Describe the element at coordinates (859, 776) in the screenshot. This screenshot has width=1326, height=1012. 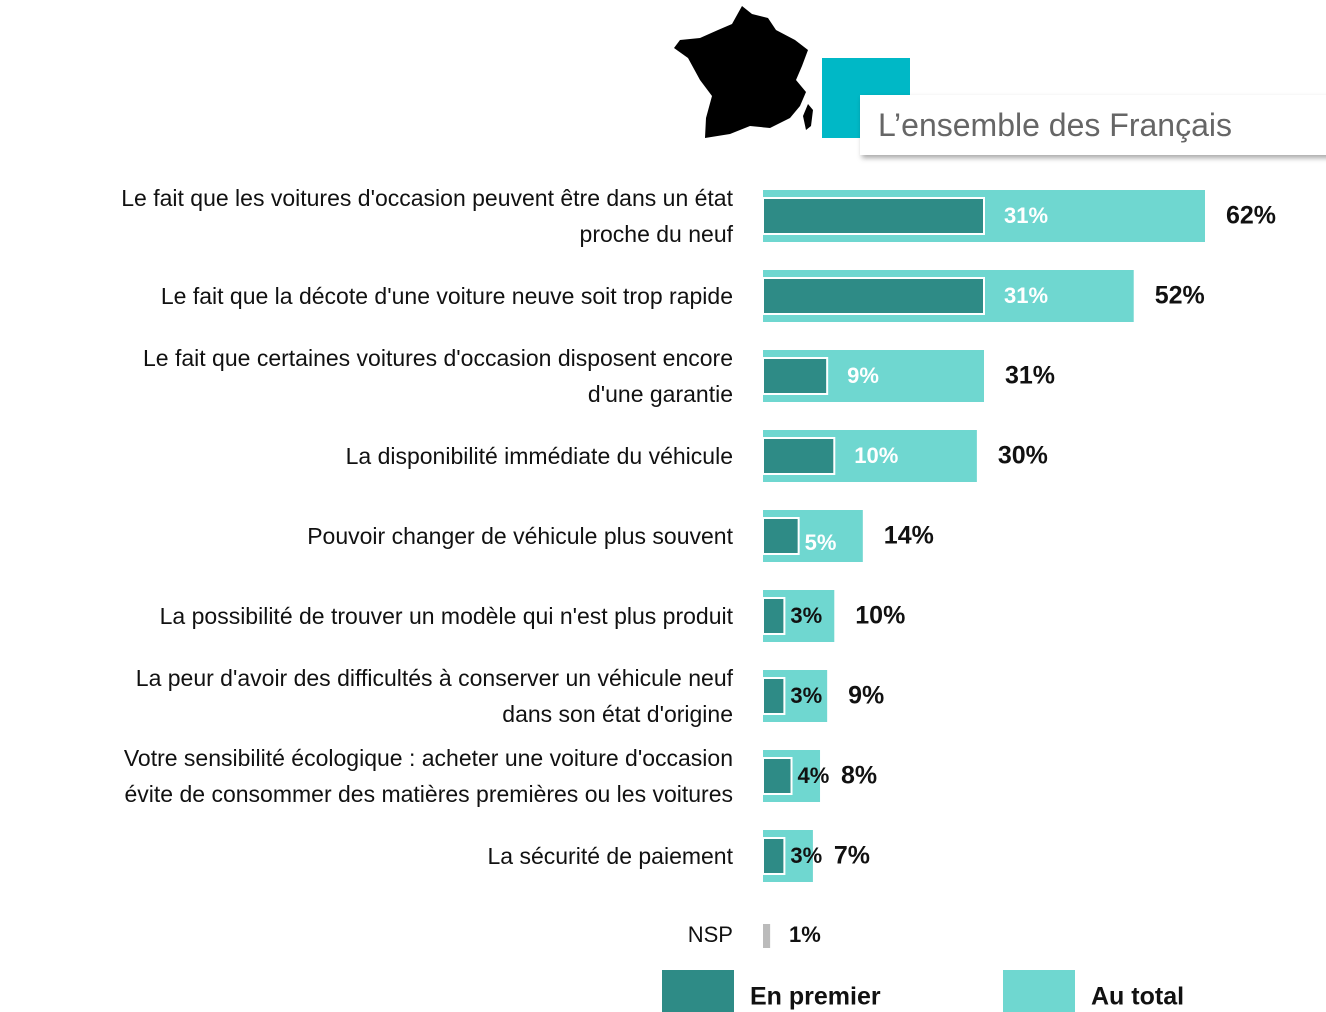
I see `value-label-total: 8%` at that location.